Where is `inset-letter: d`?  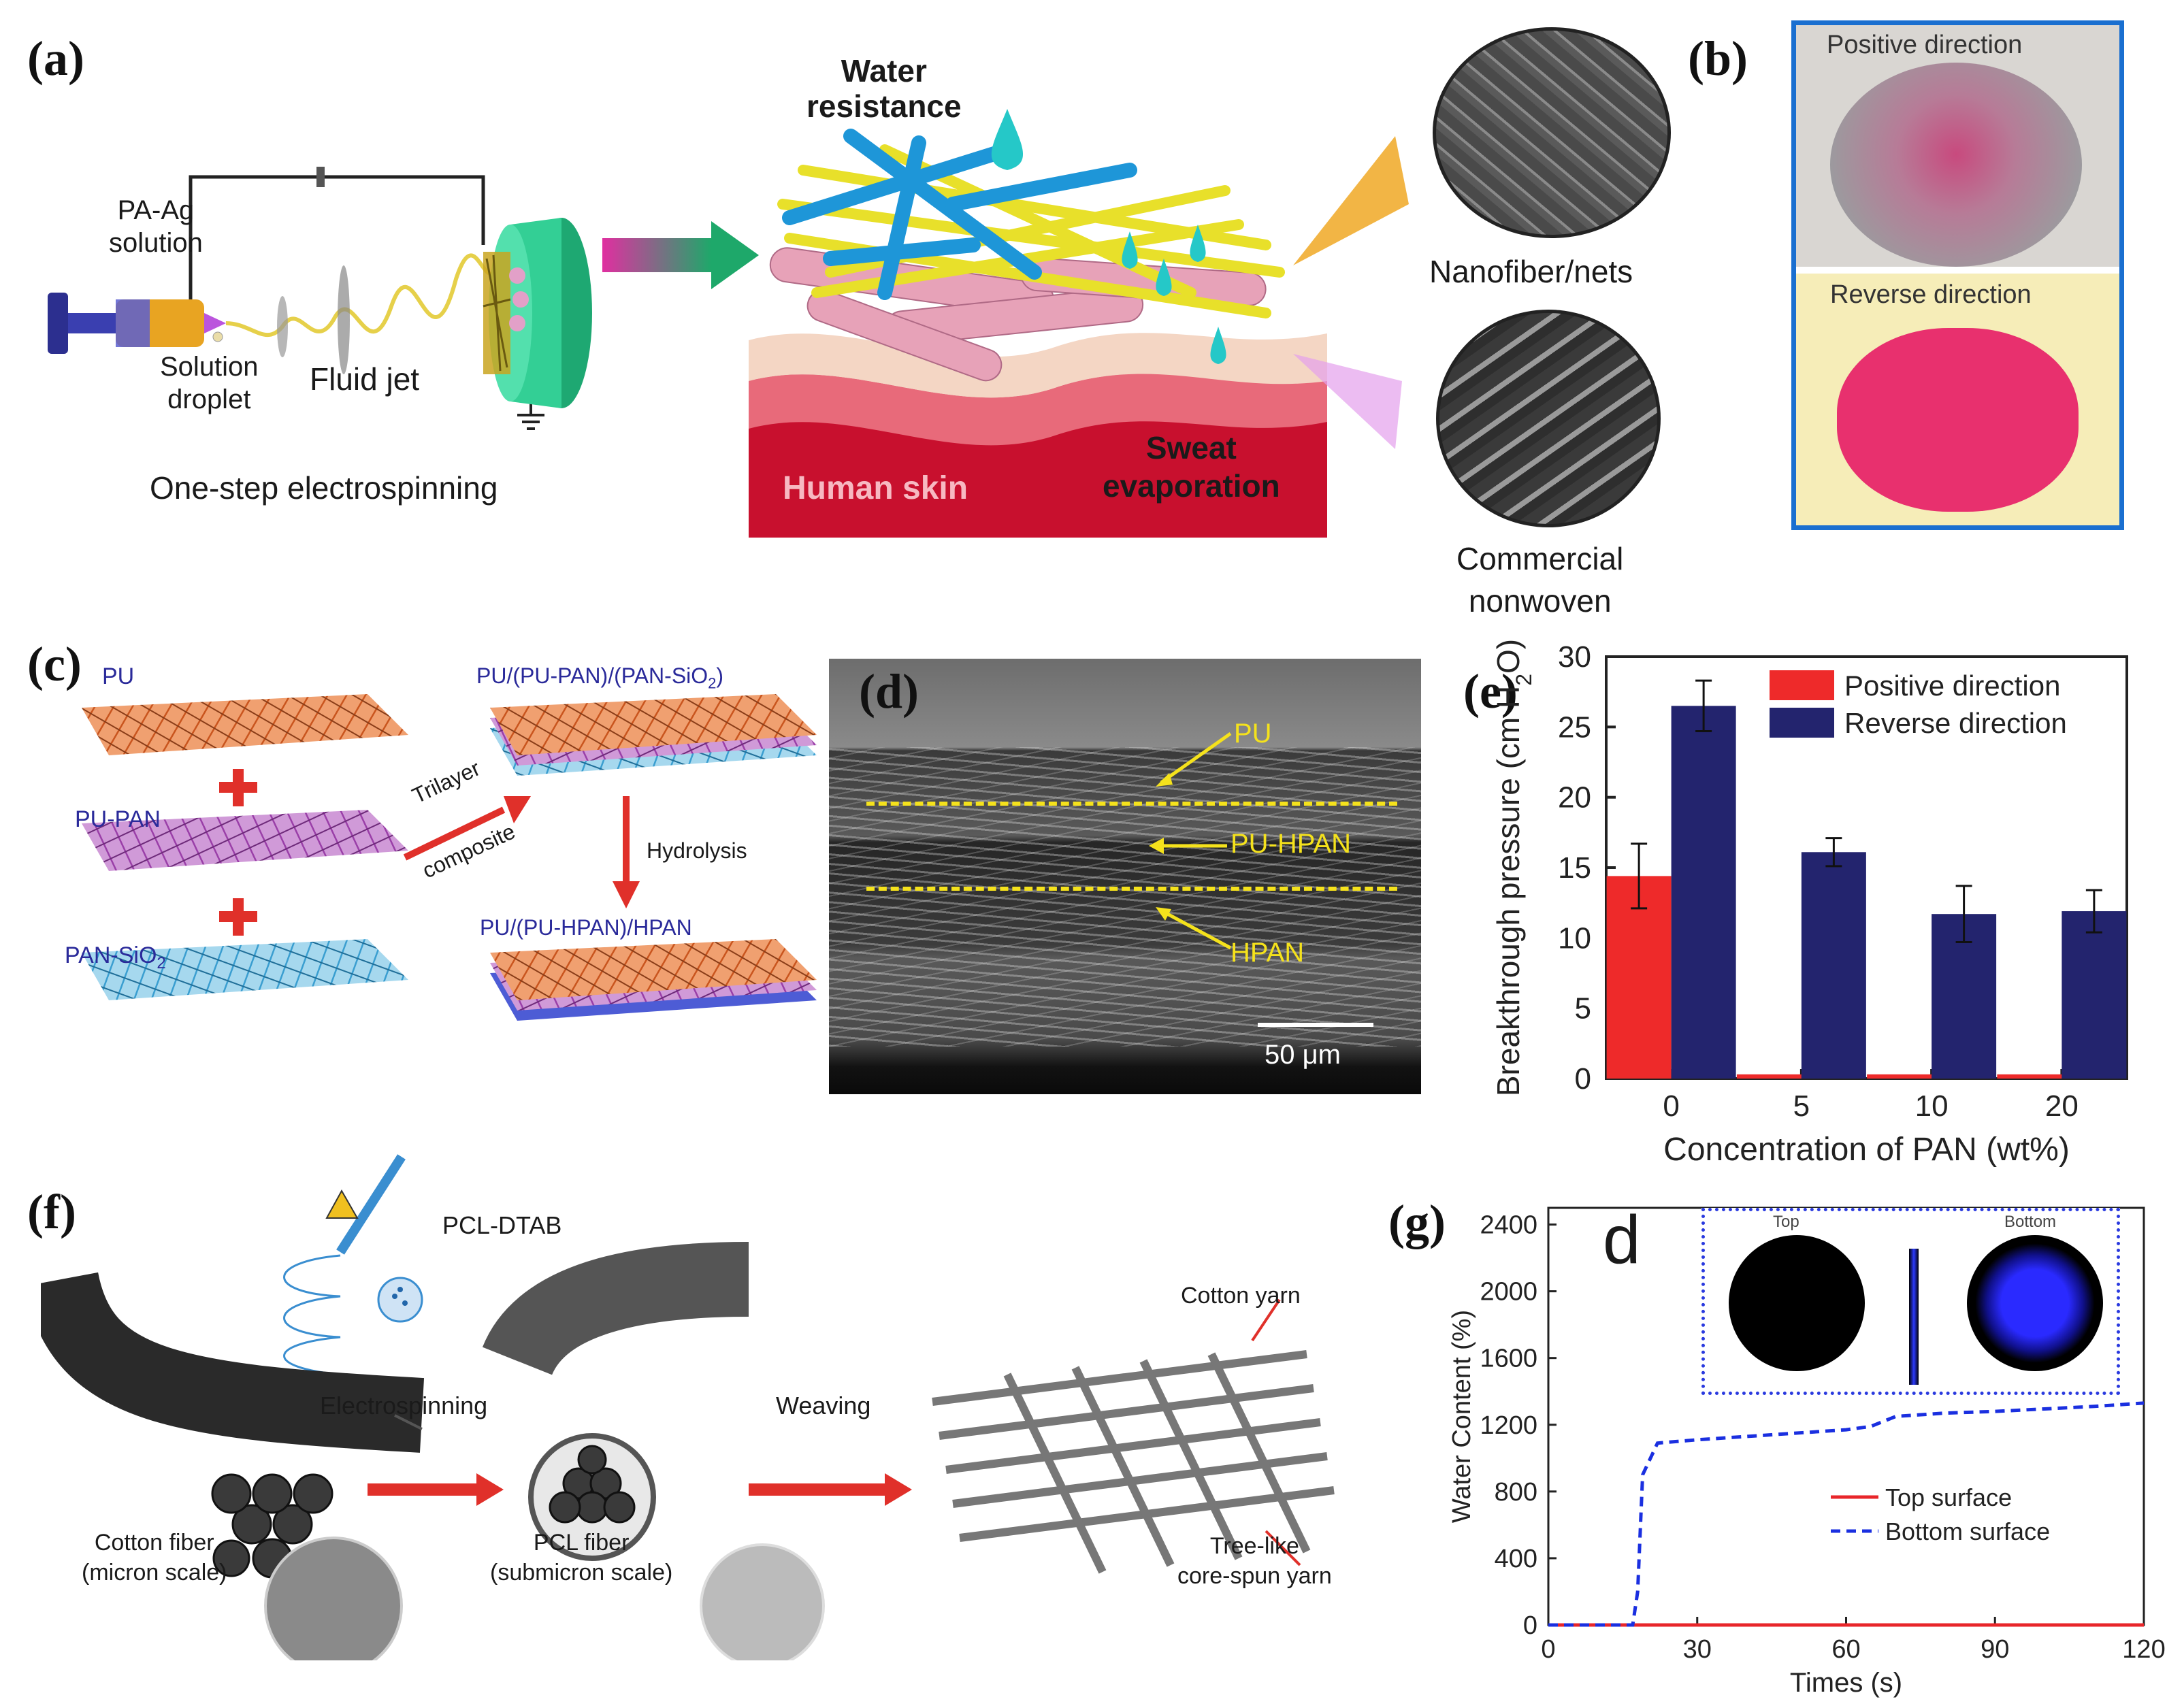 inset-letter: d is located at coordinates (1622, 1240).